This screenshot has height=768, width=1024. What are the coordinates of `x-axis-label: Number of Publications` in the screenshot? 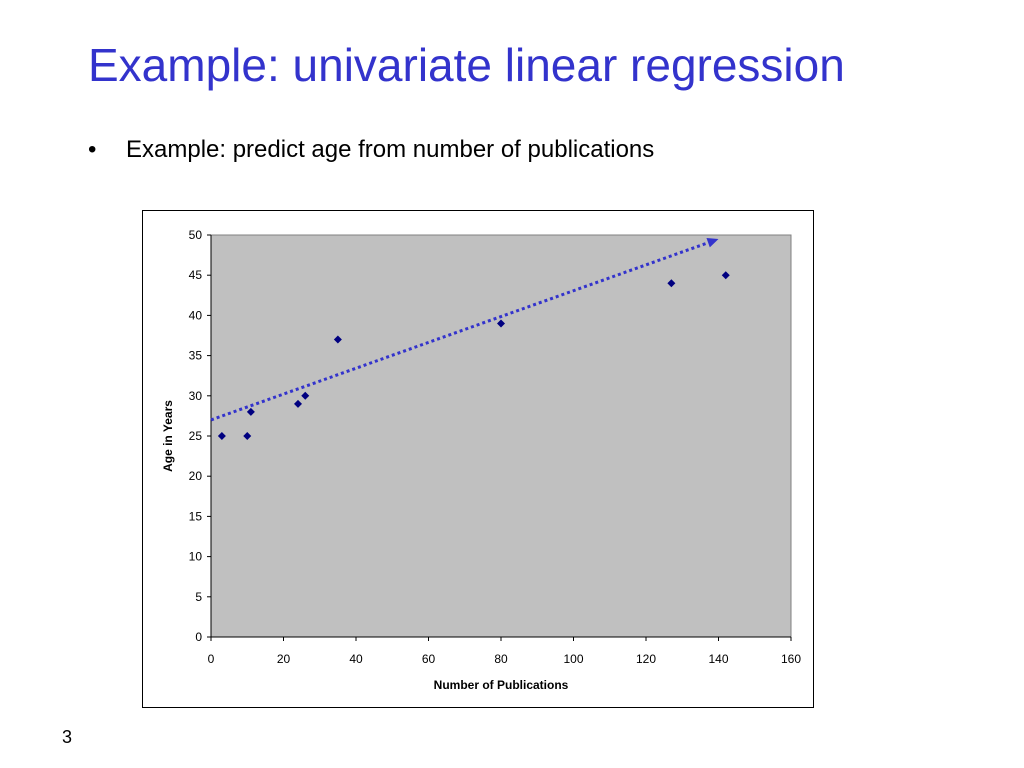 It's located at (501, 685).